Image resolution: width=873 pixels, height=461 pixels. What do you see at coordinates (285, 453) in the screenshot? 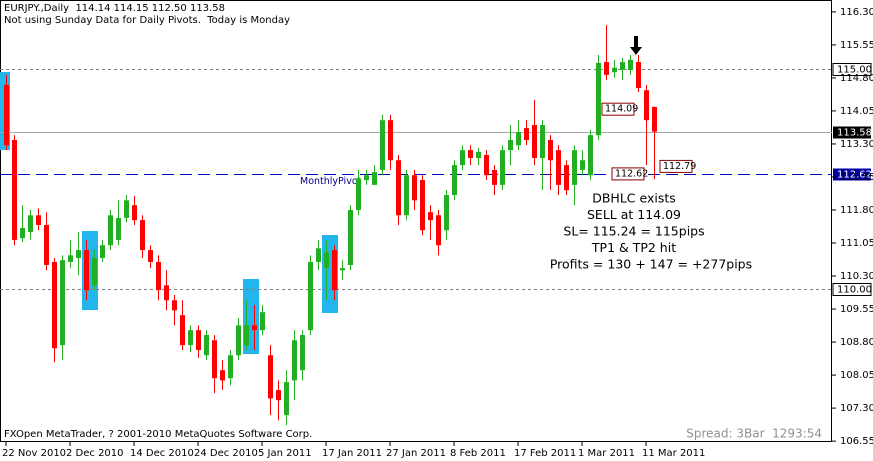
I see `x-tick-label: 5 Jan 2011` at bounding box center [285, 453].